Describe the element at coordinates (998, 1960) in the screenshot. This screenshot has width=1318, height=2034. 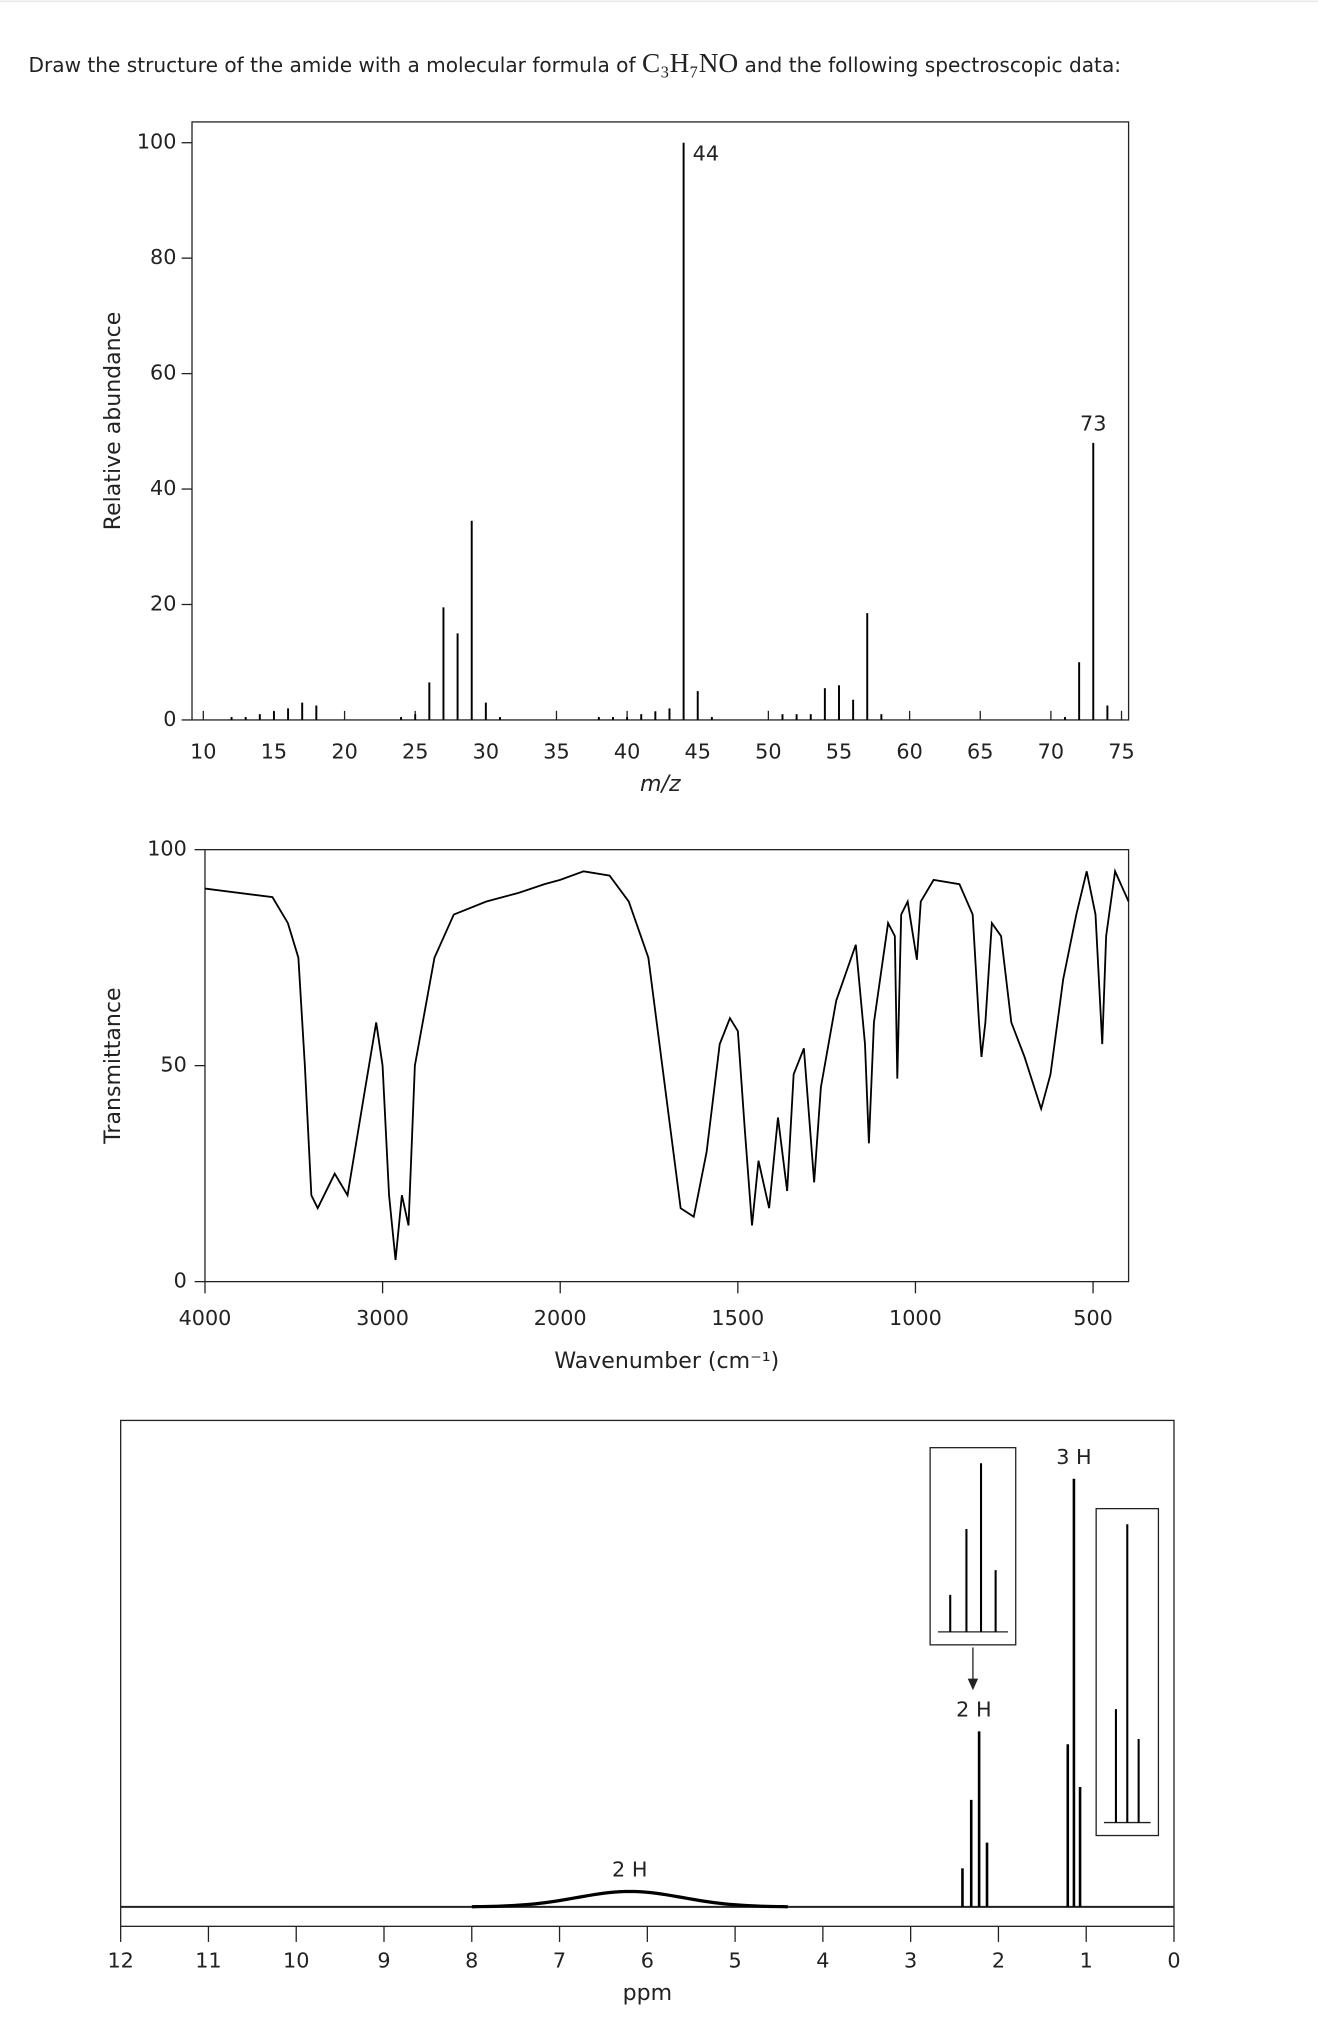
I see `x-tick-label: 2` at that location.